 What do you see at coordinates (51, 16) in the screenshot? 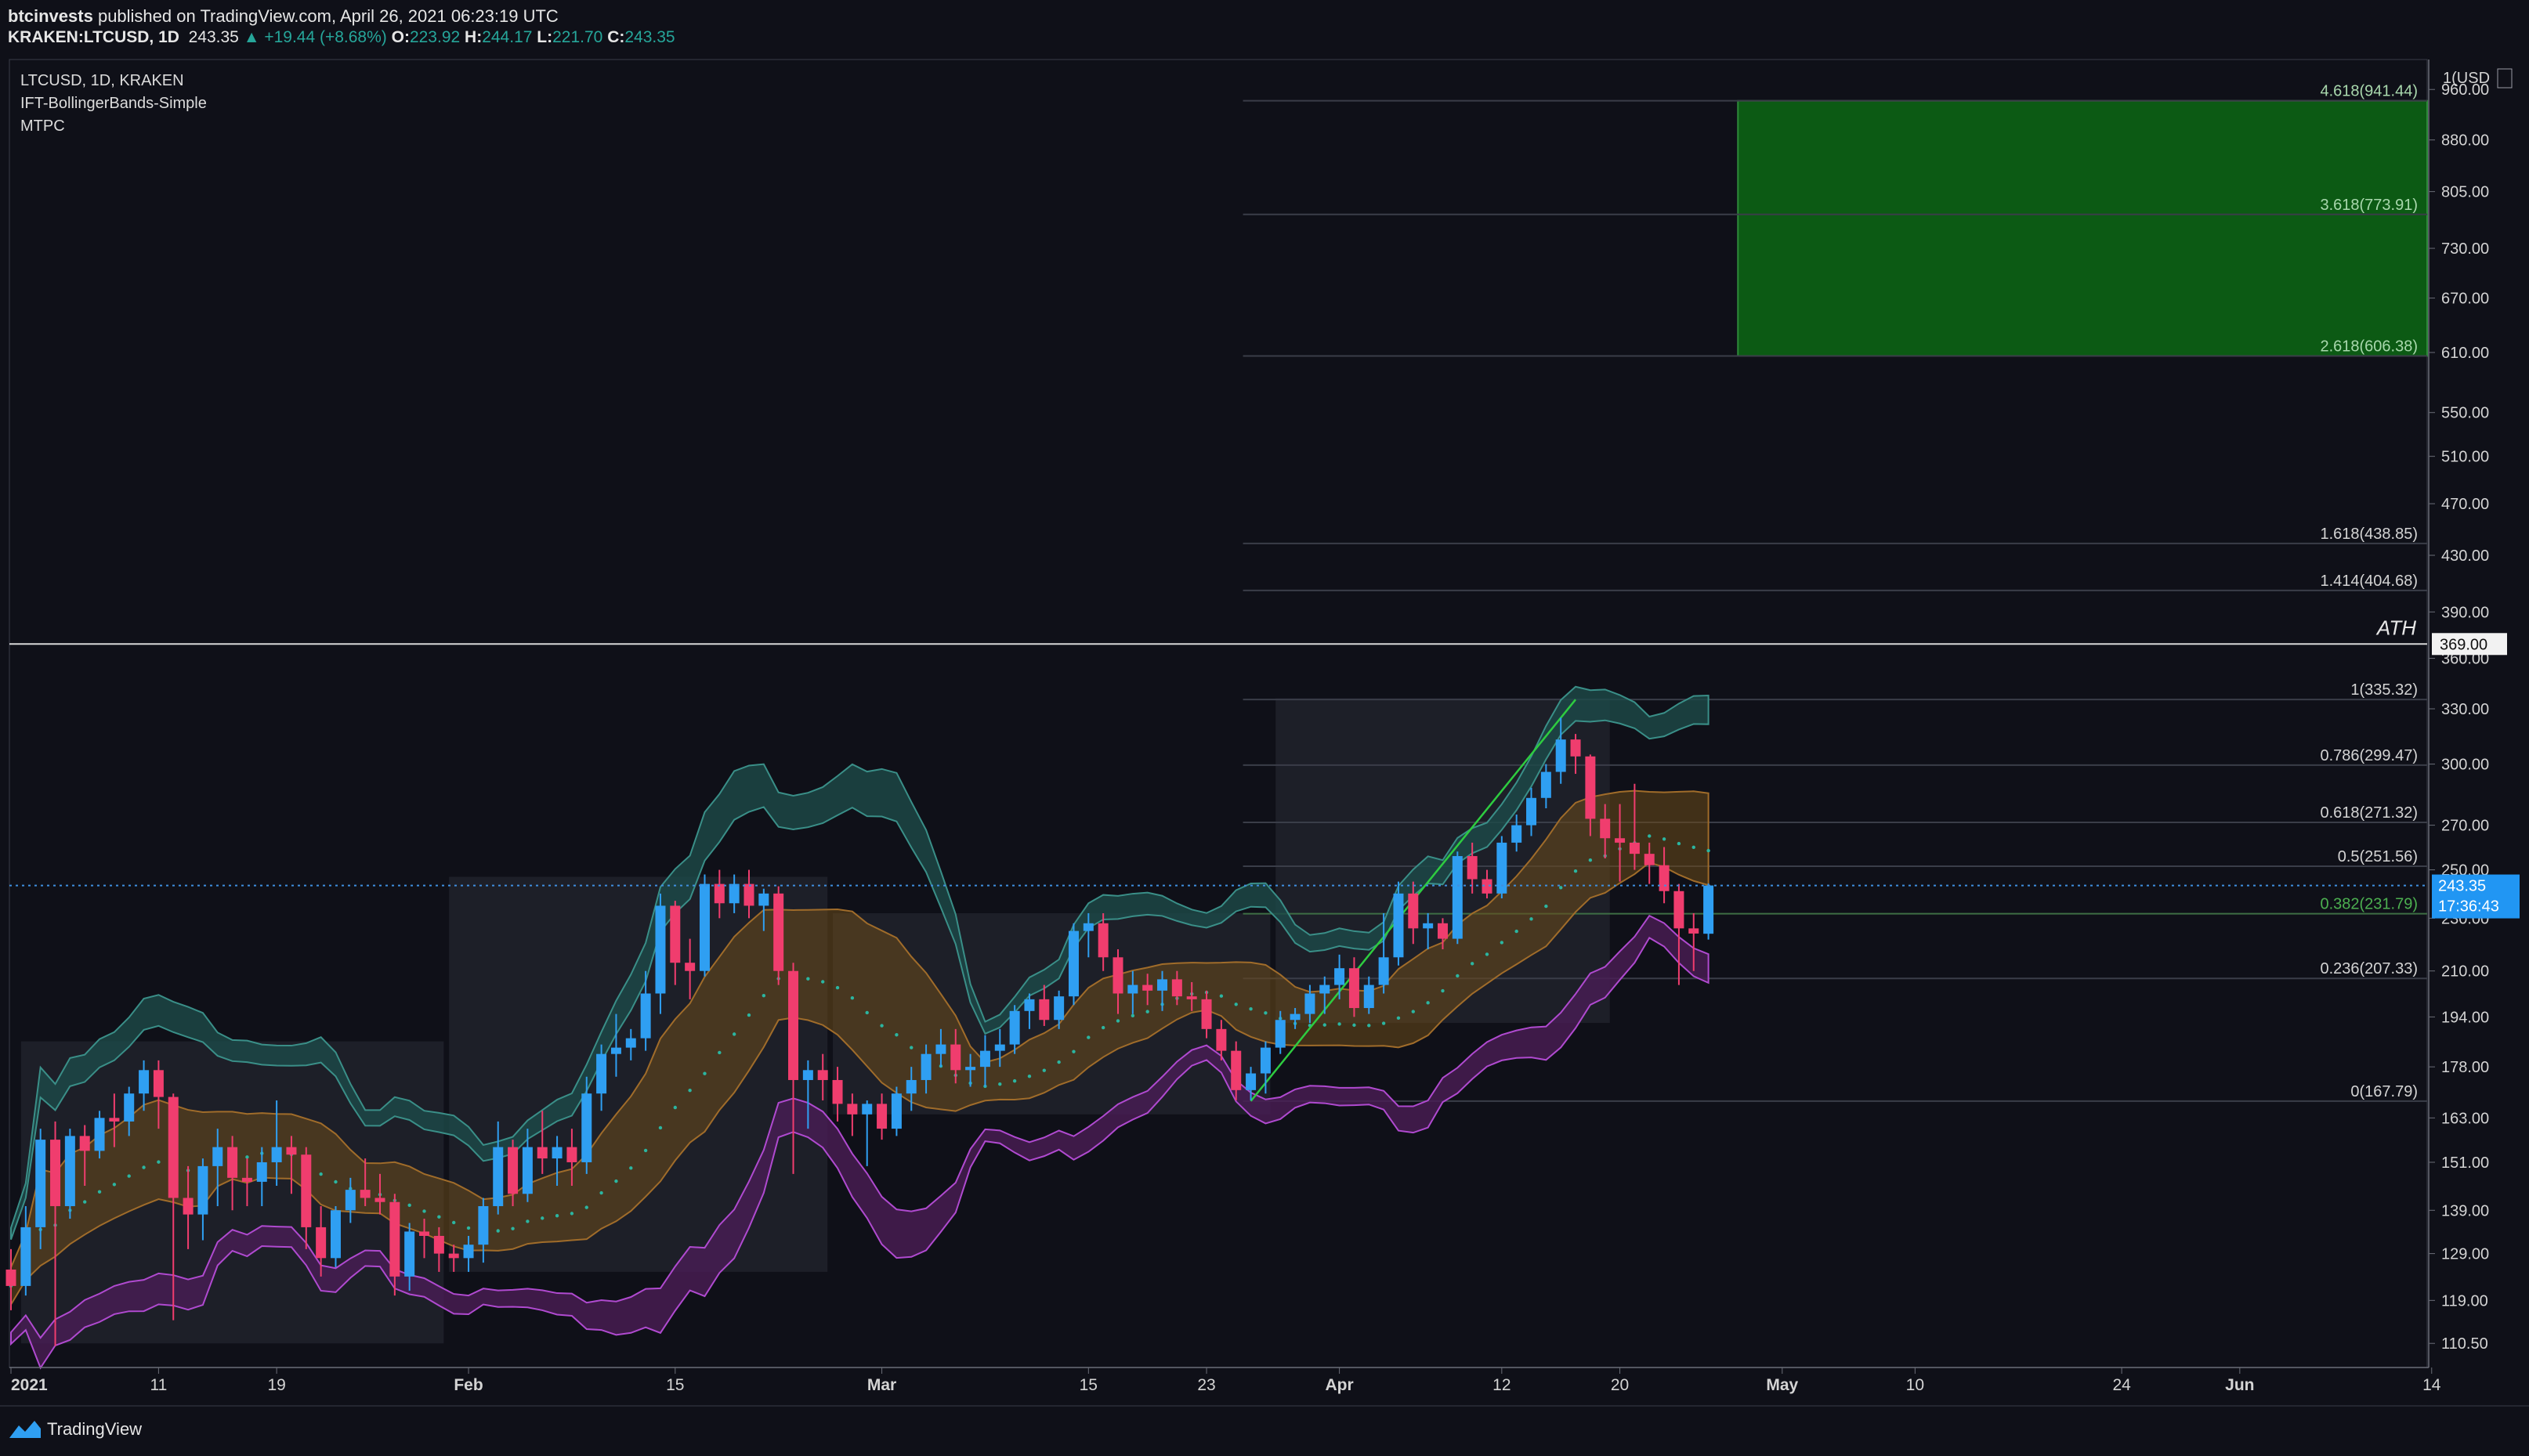
I see `publisher-name: btcinvests` at bounding box center [51, 16].